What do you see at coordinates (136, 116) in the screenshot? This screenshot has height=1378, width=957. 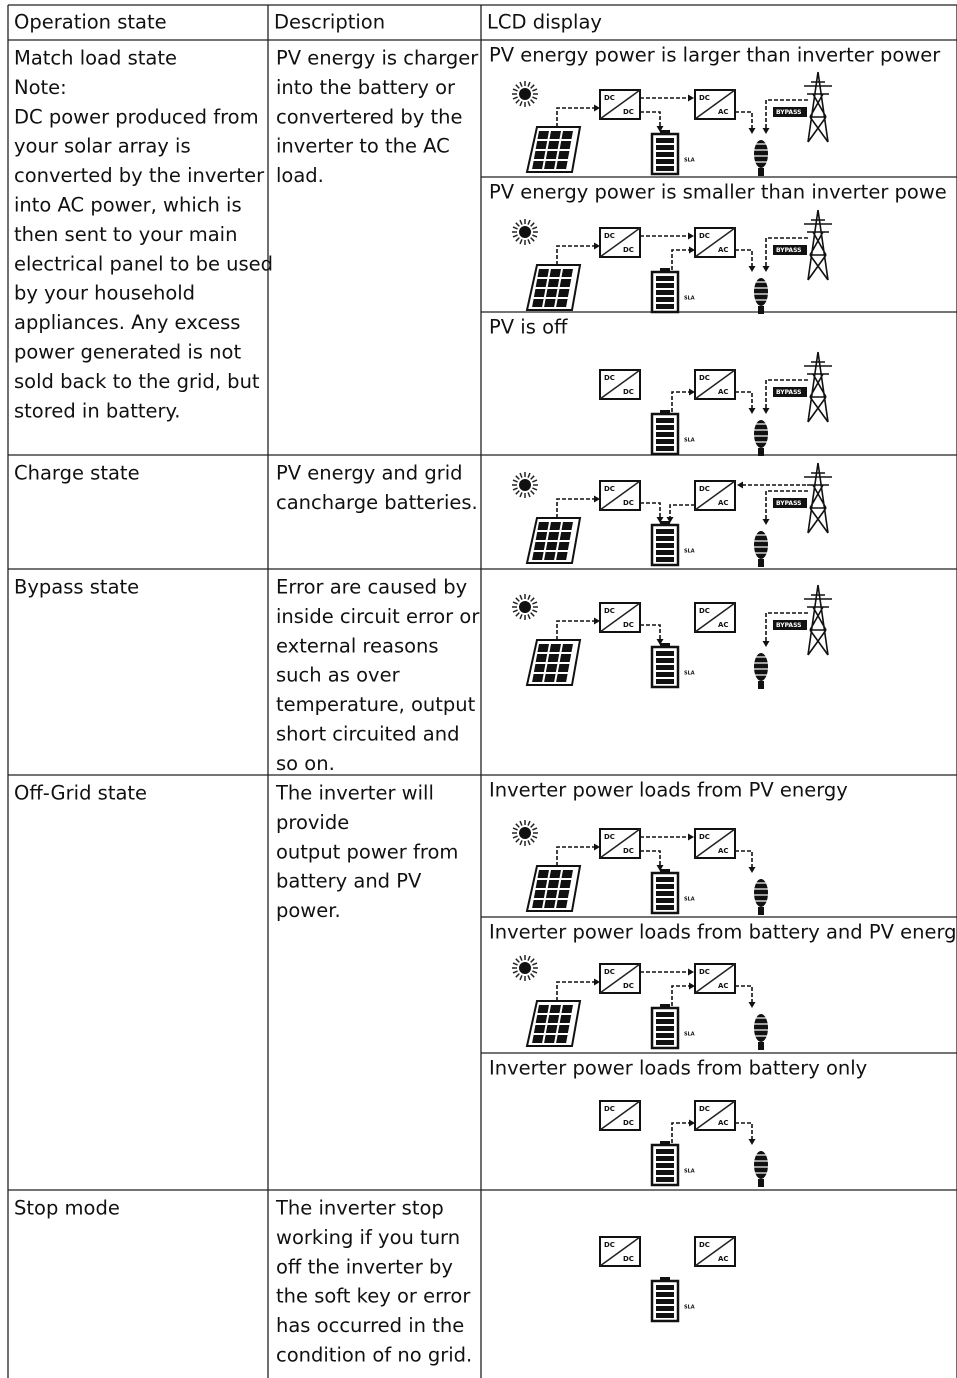 I see `state-text: DC power produced from` at bounding box center [136, 116].